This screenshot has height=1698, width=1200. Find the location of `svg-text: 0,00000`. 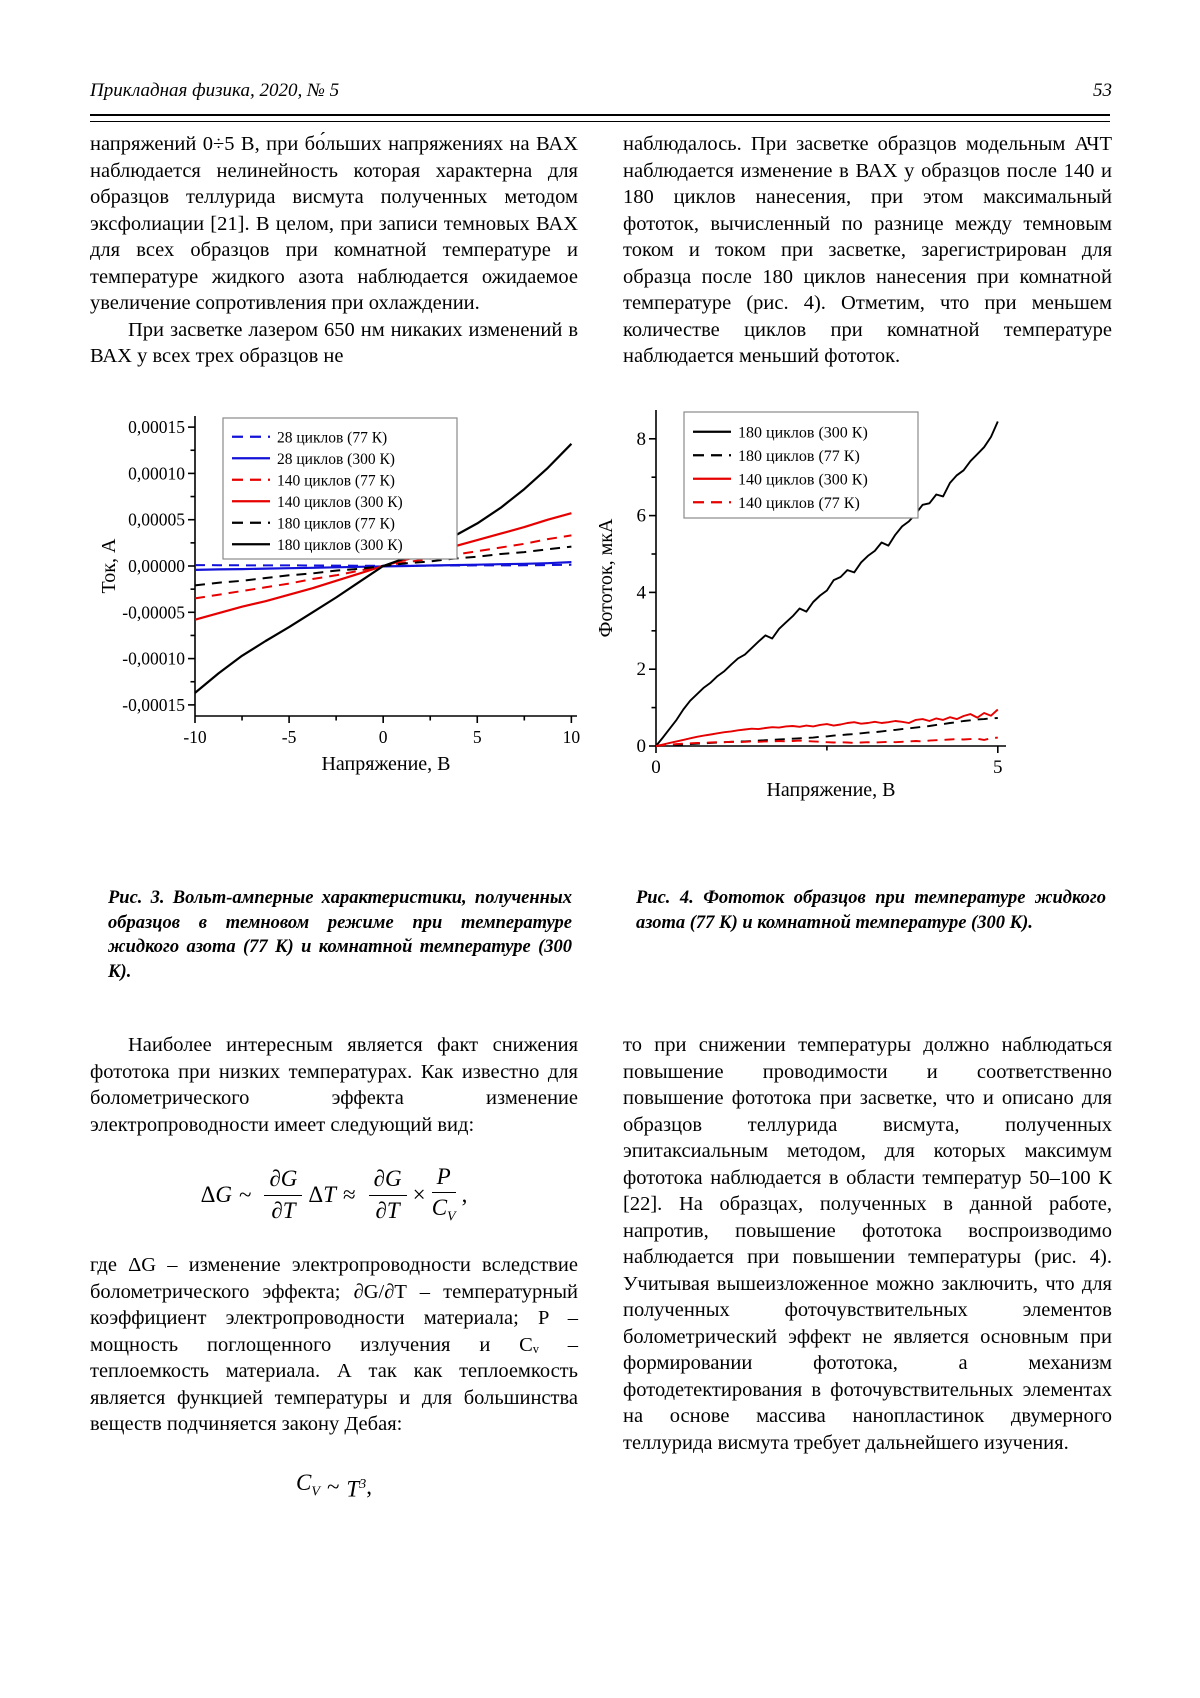

svg-text: 0,00000 is located at coordinates (156, 566).